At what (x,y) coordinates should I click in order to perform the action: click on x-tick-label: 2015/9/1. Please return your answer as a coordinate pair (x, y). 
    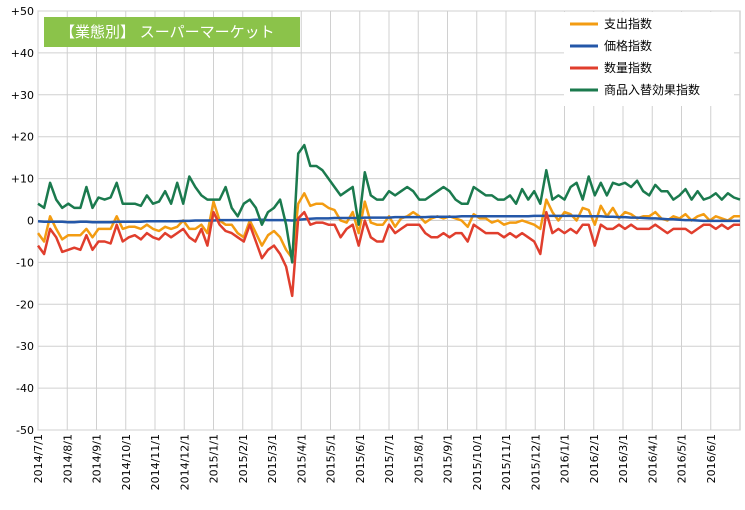
    Looking at the image, I should click on (448, 458).